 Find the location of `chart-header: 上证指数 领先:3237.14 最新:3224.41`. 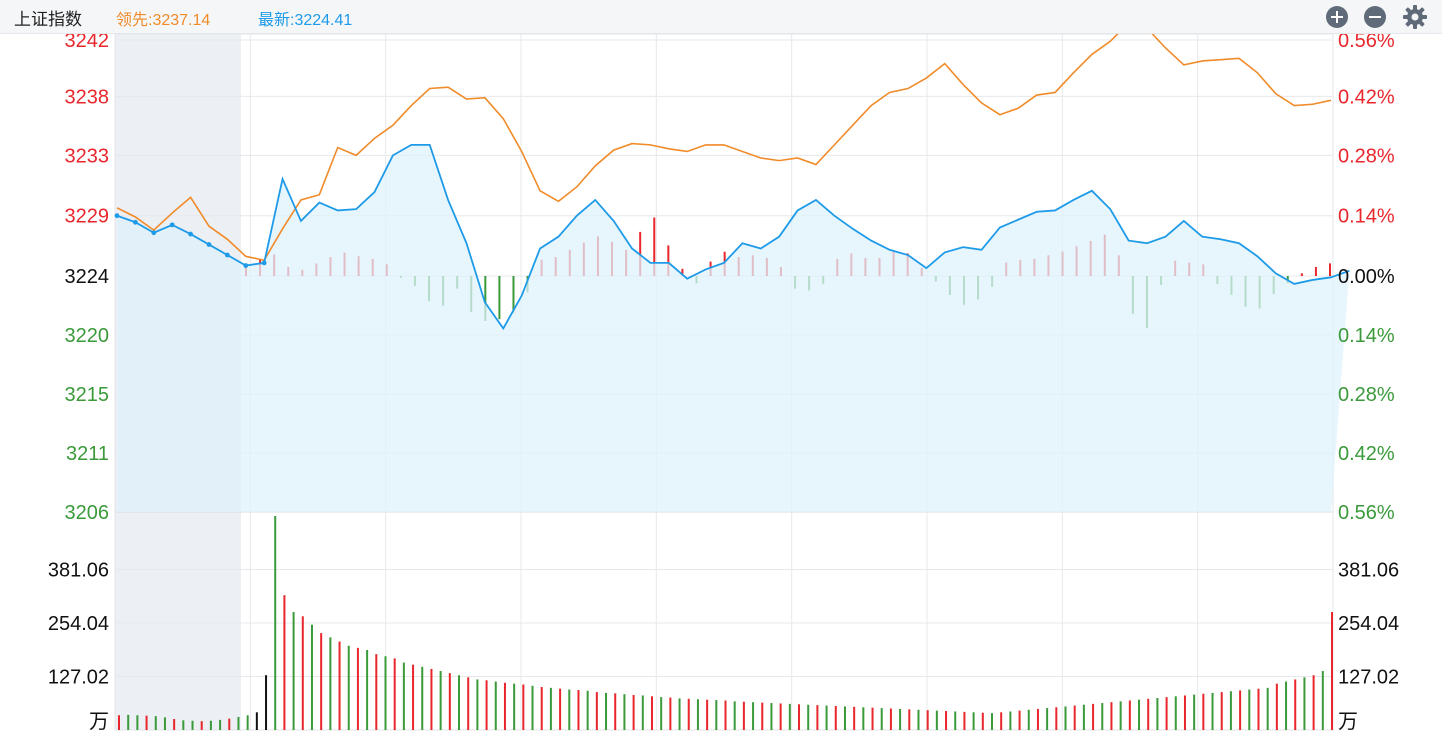

chart-header: 上证指数 领先:3237.14 最新:3224.41 is located at coordinates (721, 17).